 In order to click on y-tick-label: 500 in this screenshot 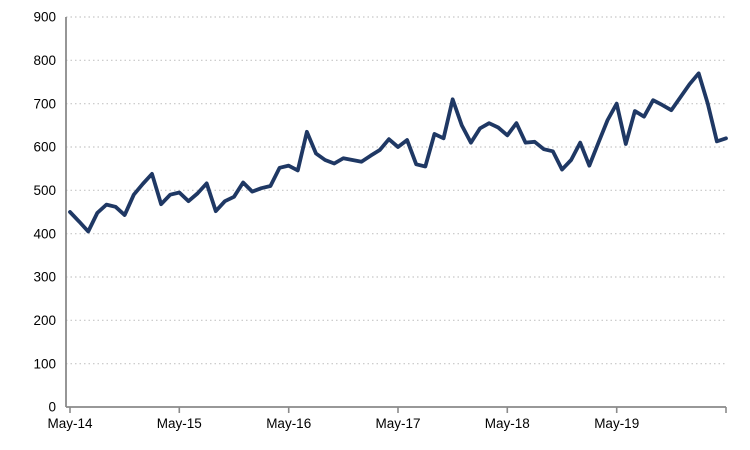, I will do `click(44, 190)`.